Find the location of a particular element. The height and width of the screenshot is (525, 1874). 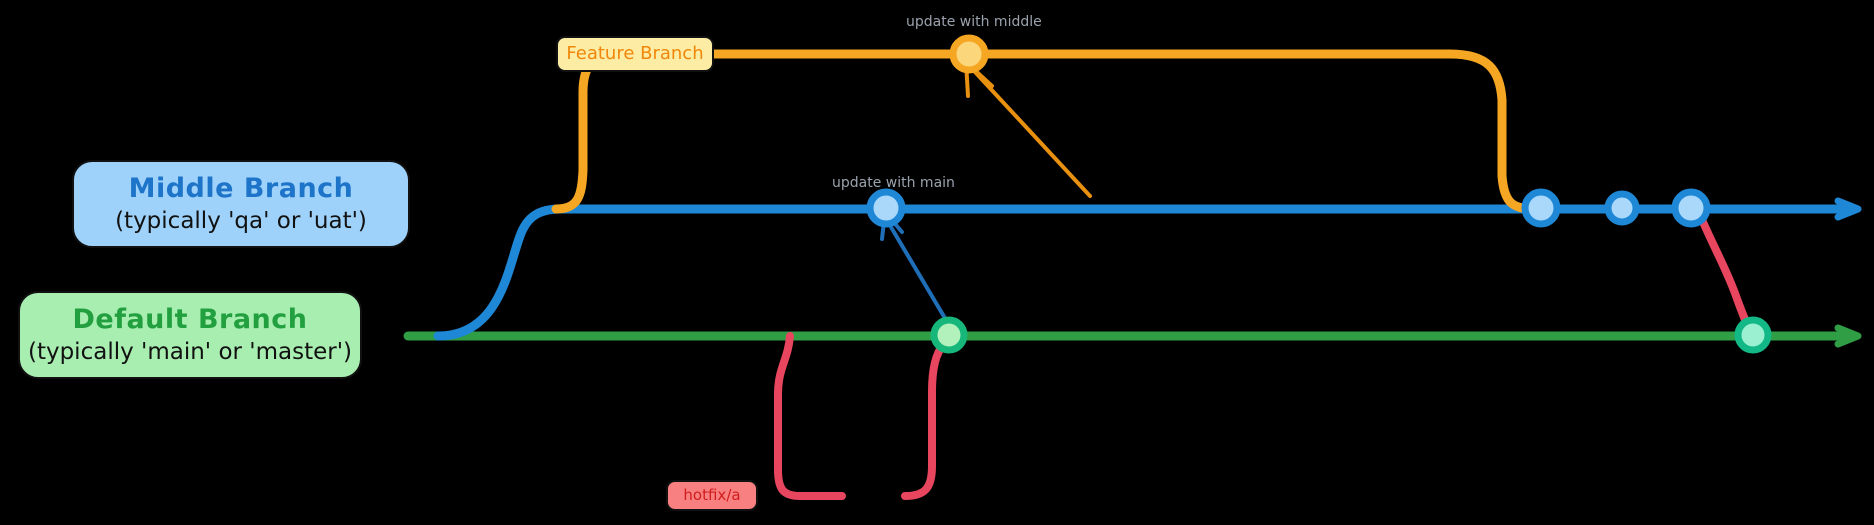

release-branch-line is located at coordinates (1726, 274).